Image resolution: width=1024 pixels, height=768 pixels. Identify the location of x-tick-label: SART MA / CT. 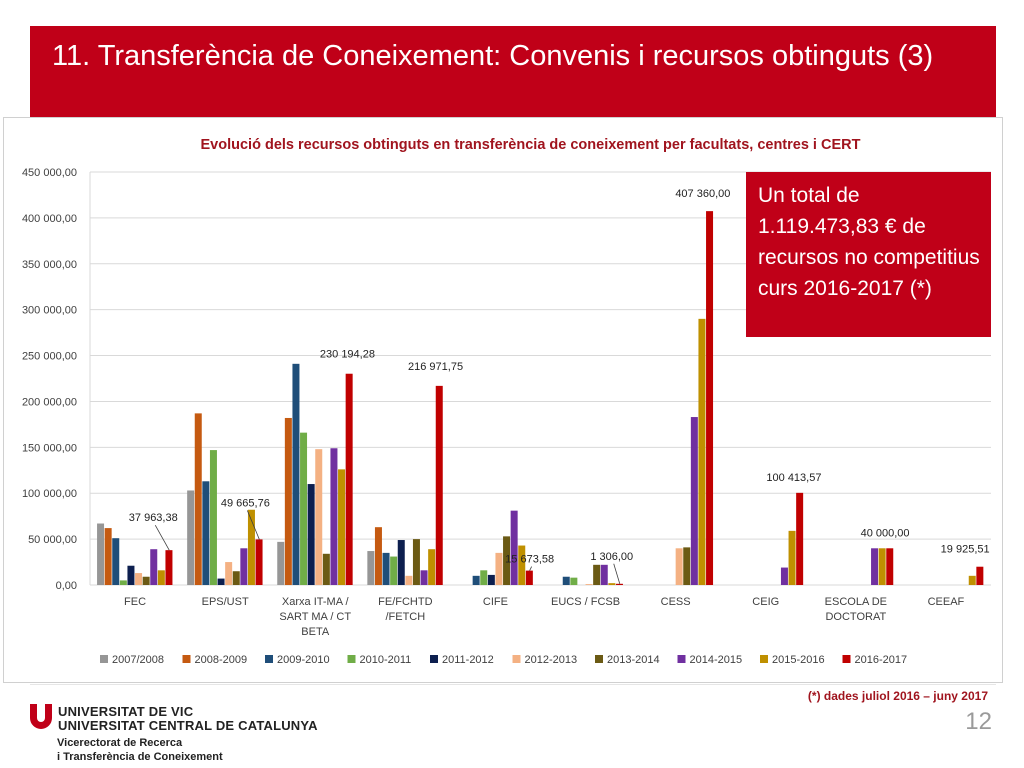
(315, 617).